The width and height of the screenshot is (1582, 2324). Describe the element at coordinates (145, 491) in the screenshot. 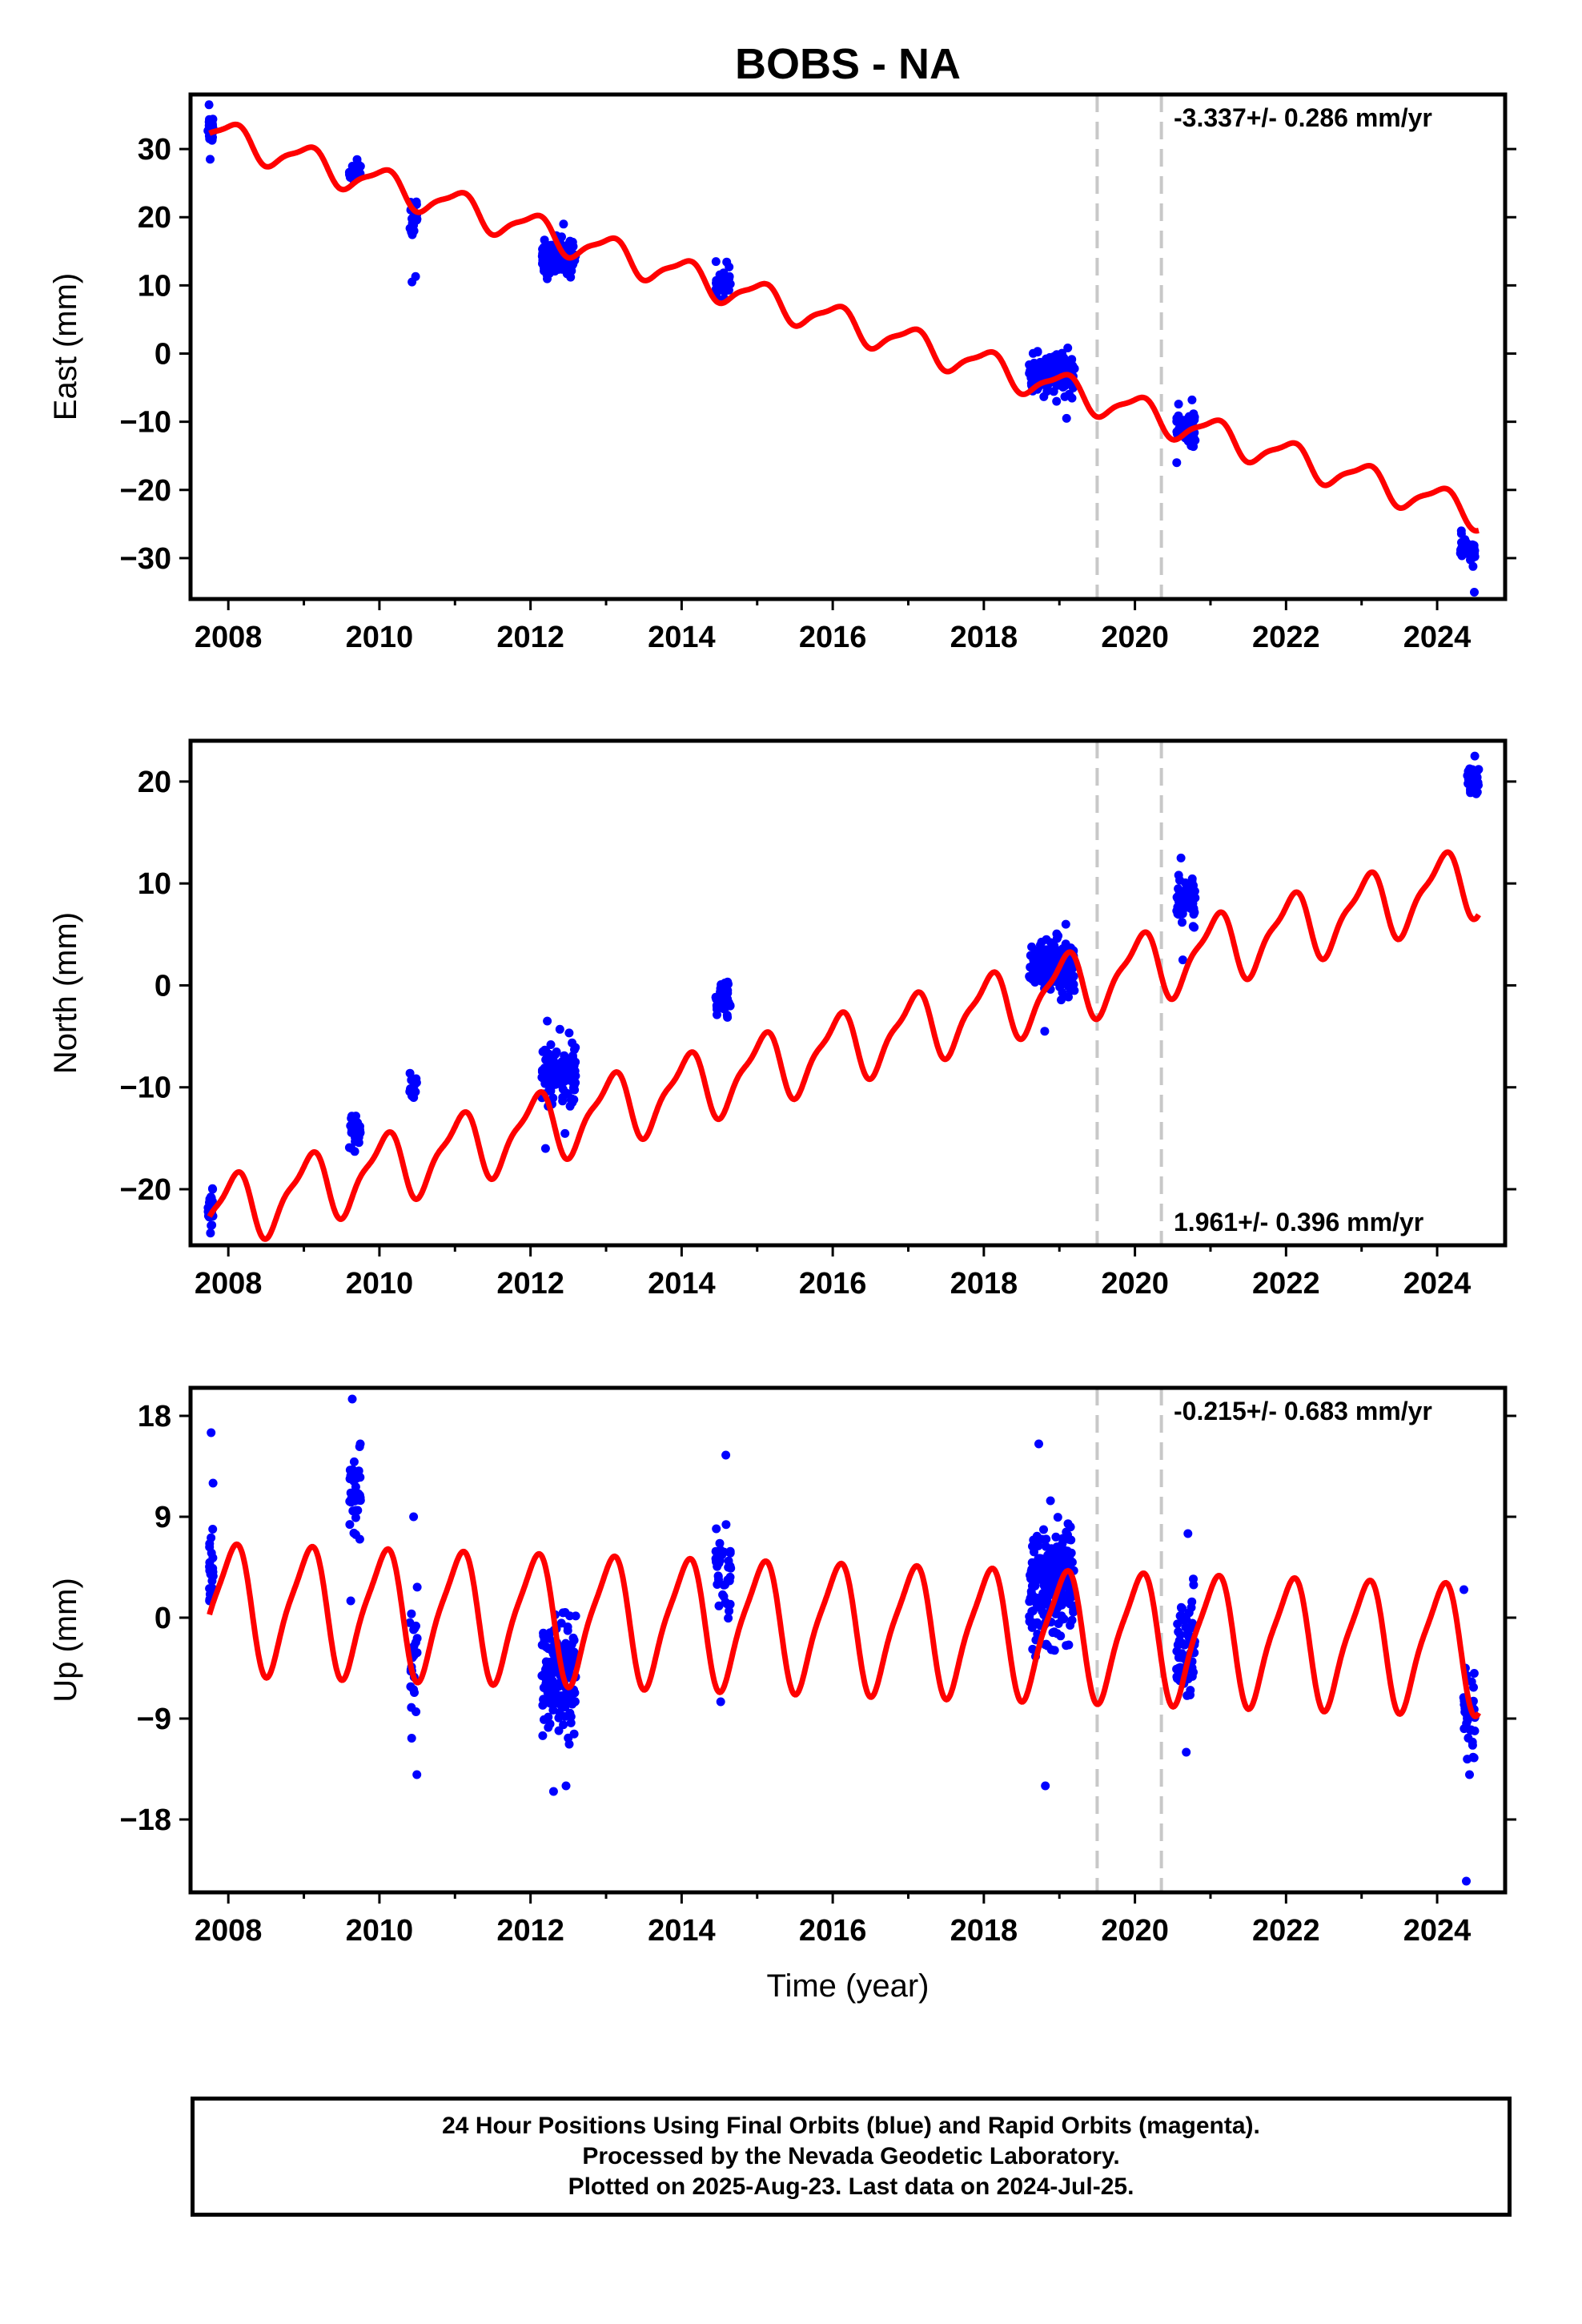

I see `y-tick-label: −20` at that location.